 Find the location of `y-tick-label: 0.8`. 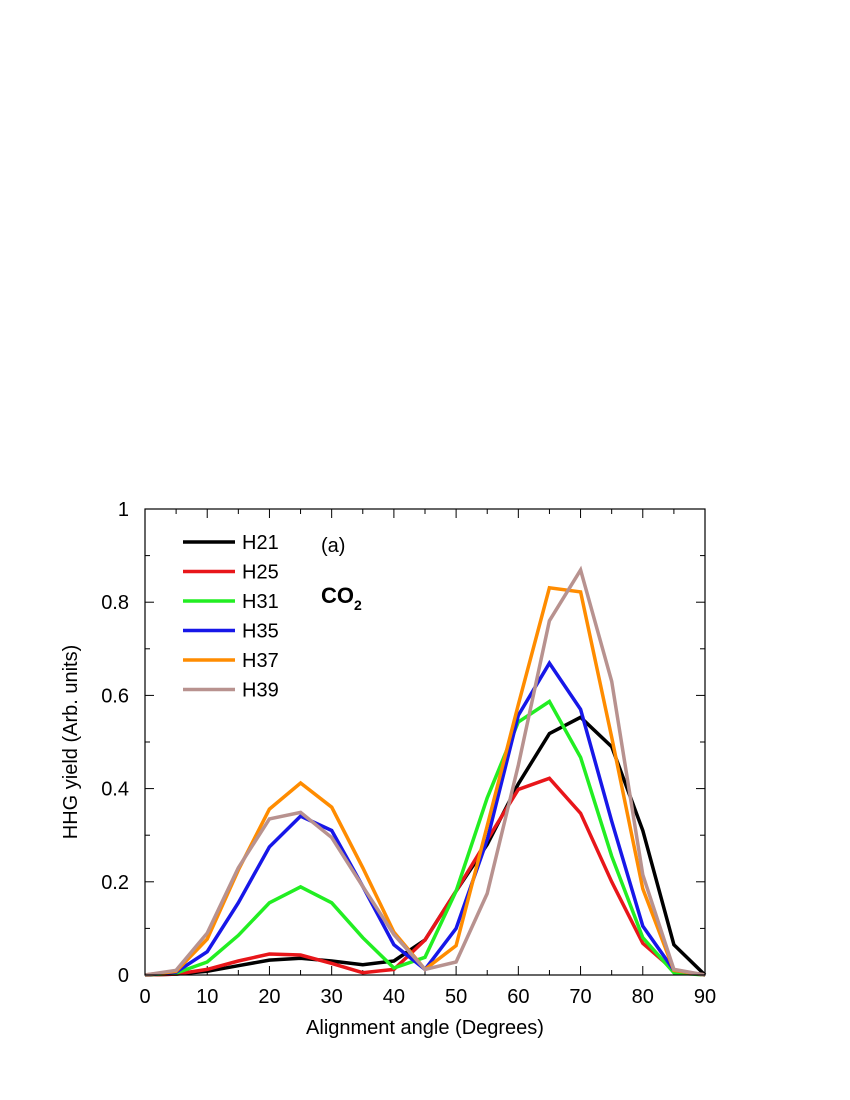

y-tick-label: 0.8 is located at coordinates (115, 603).